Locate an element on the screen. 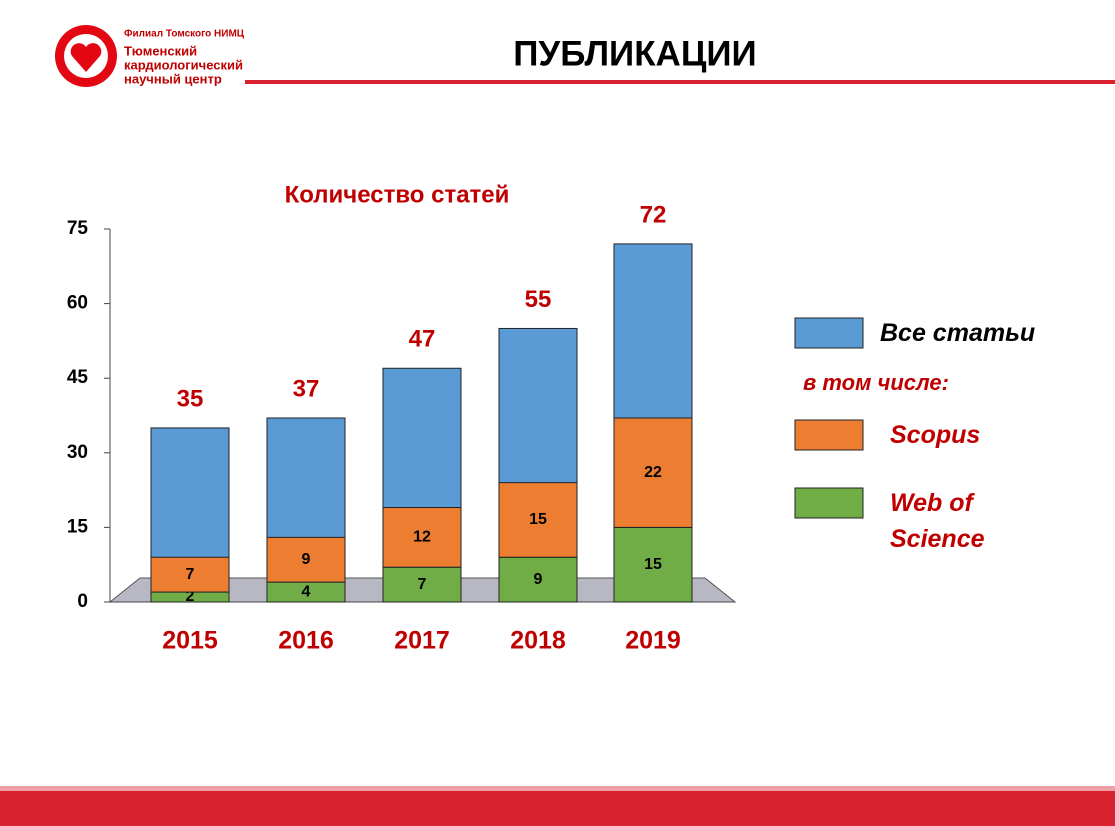  org-line: научный центр is located at coordinates (173, 78).